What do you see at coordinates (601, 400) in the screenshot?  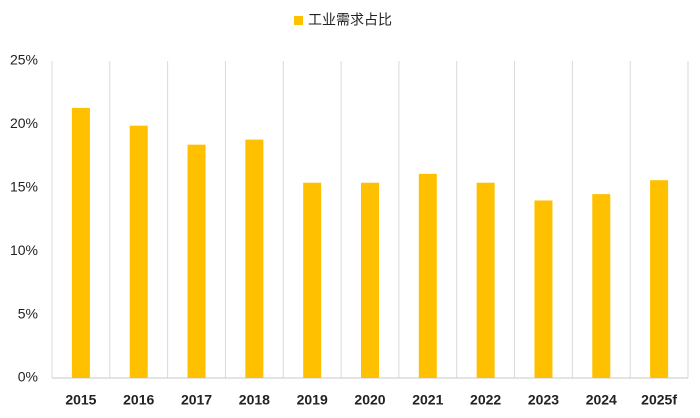 I see `x-tick-label: 2024` at bounding box center [601, 400].